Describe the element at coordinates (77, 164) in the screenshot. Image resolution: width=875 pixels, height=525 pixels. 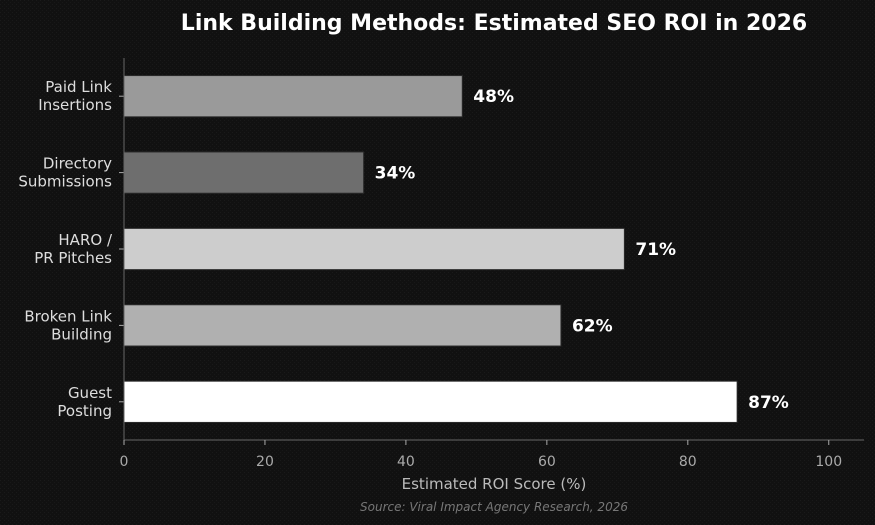
I see `category-label-line: Directory` at that location.